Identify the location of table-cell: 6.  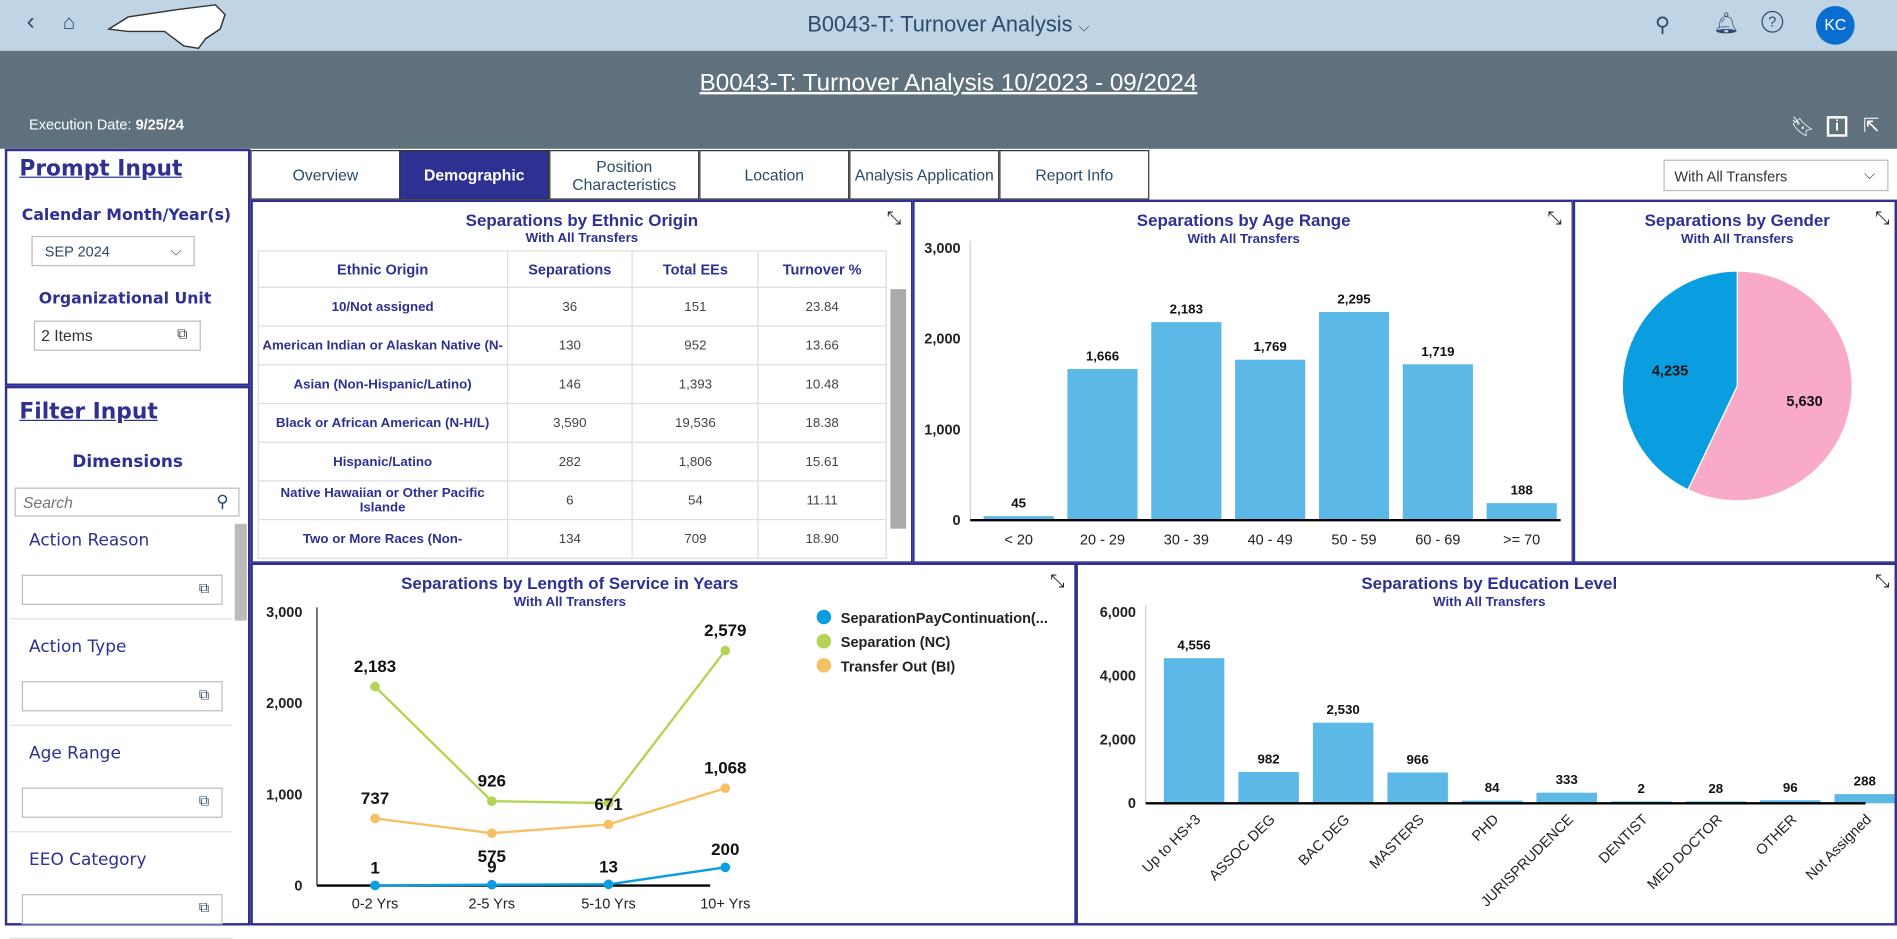
(570, 500).